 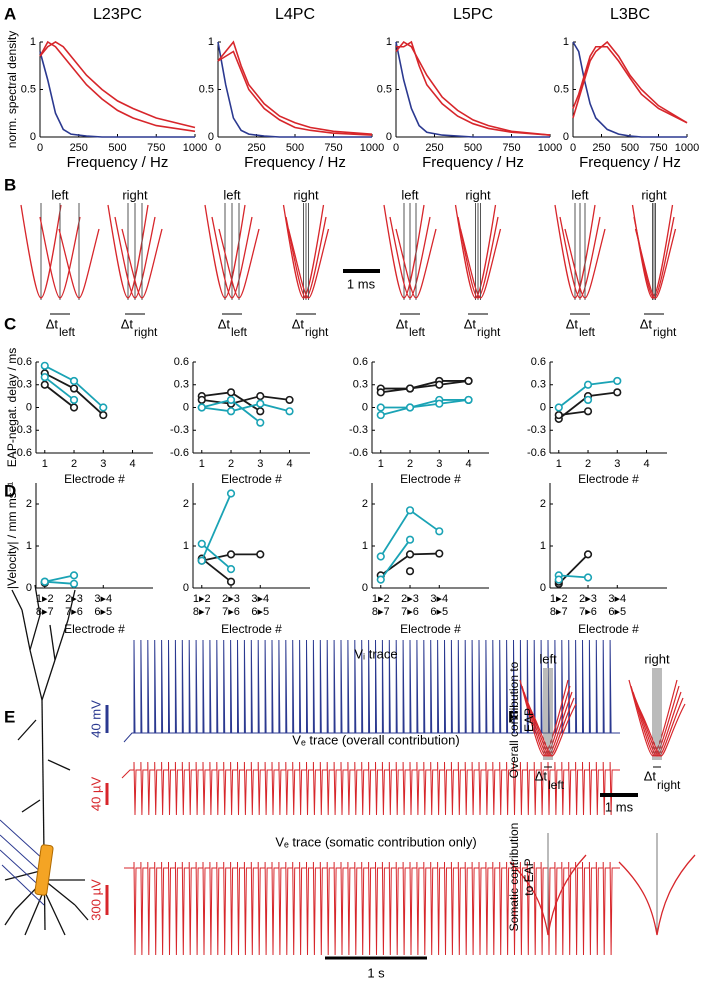 I want to click on chart-title: L5PC, so click(x=473, y=14).